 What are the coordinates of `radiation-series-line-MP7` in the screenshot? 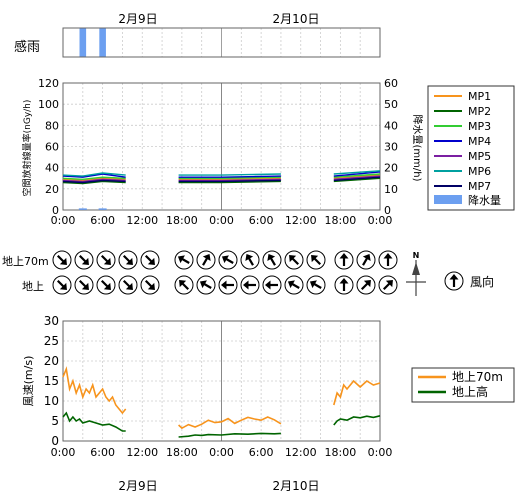 It's located at (229, 181).